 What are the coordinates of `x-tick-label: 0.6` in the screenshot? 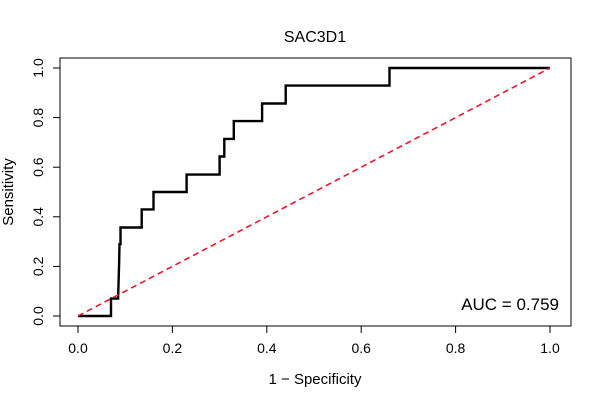 It's located at (361, 348).